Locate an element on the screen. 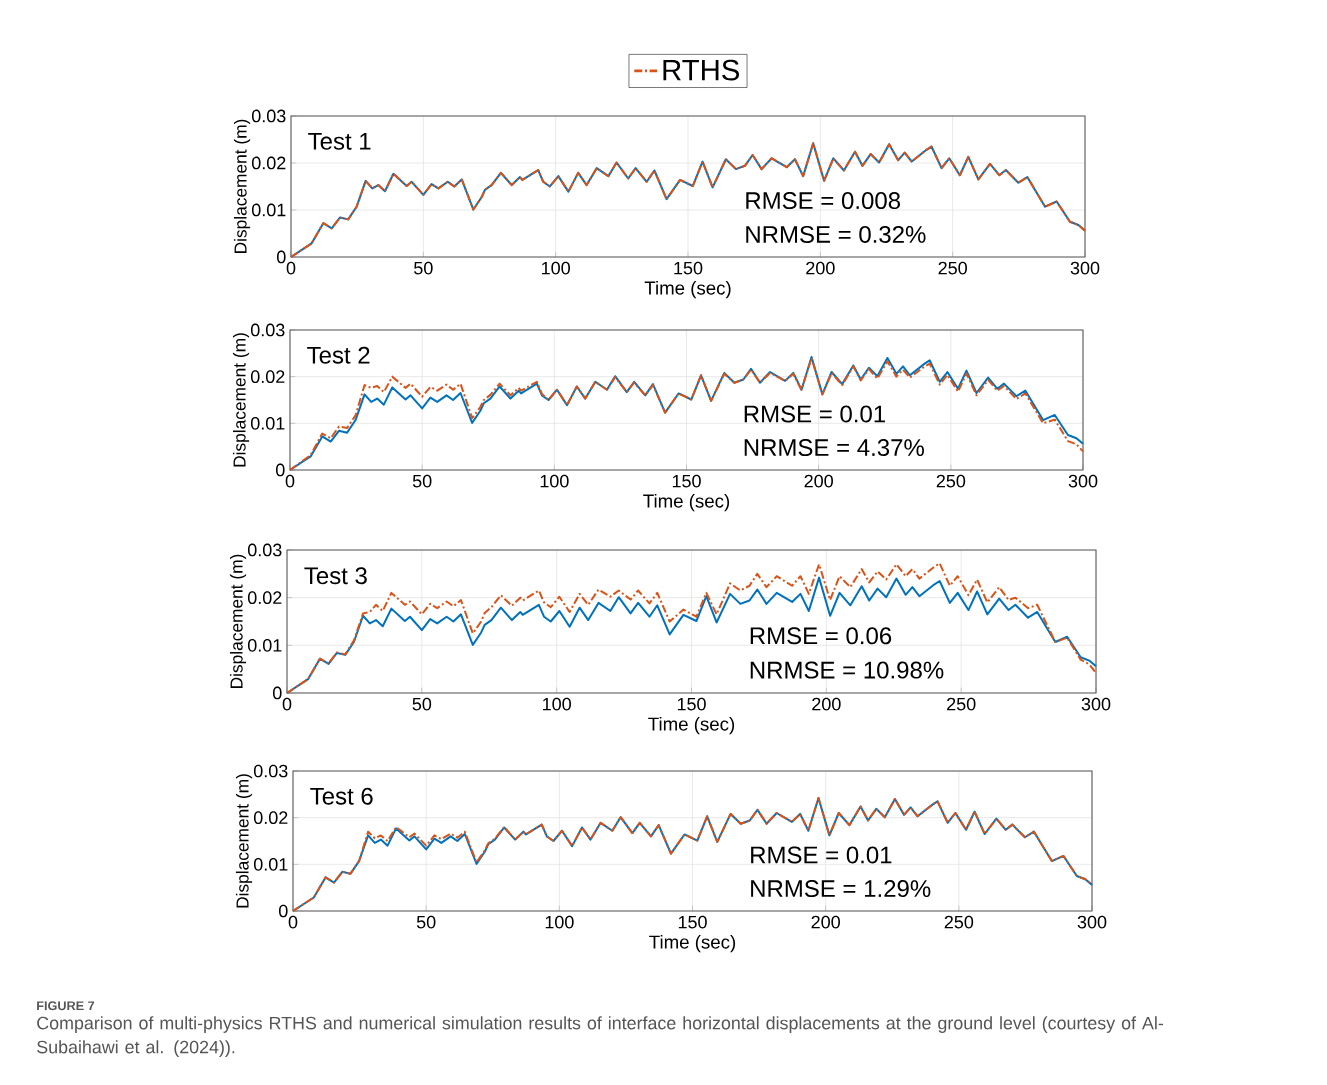 Image resolution: width=1327 pixels, height=1085 pixels. annotation: Test 3 is located at coordinates (335, 576).